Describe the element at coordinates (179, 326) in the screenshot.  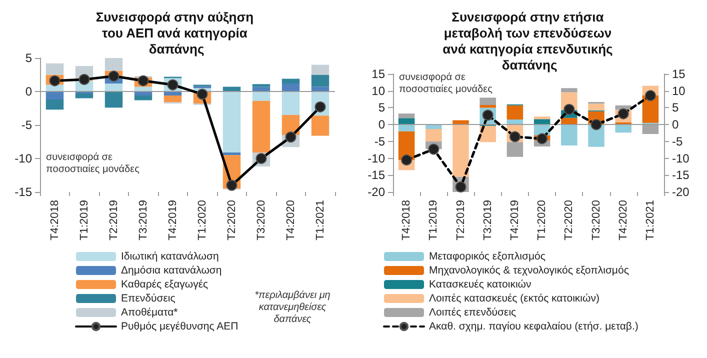
I see `legend-label: Ρυθμός μεγέθυνσης ΑΕΠ` at that location.